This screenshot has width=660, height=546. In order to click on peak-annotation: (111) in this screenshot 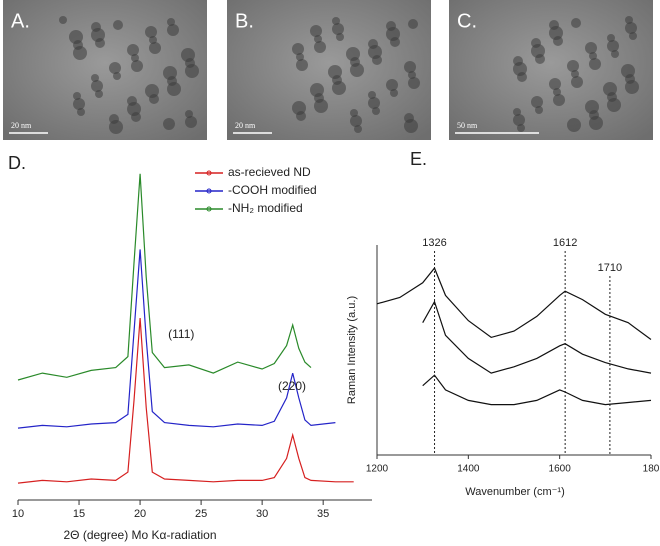, I will do `click(181, 334)`.